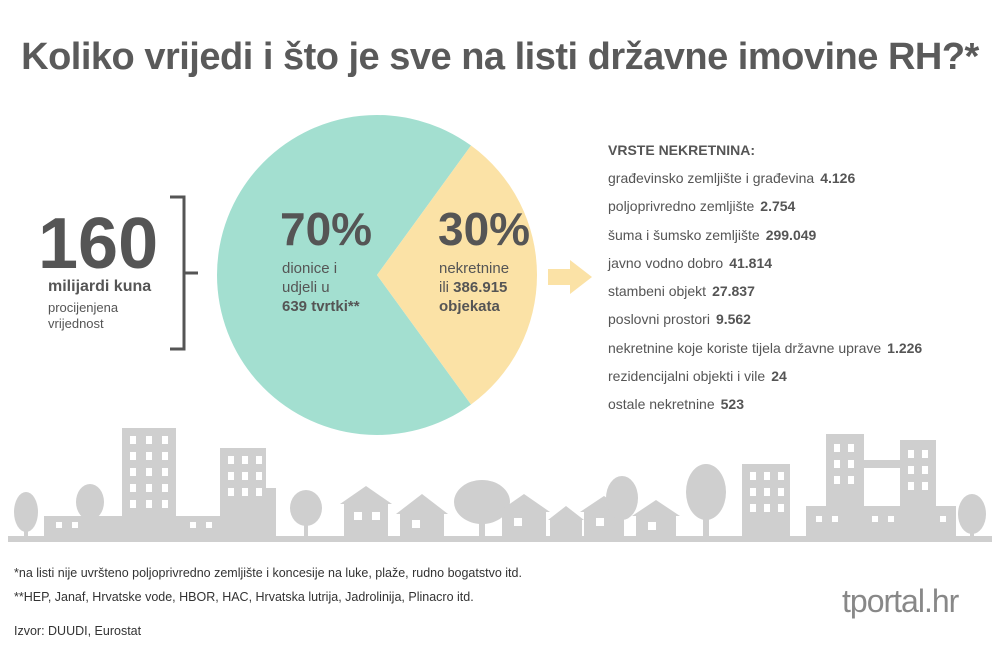 The width and height of the screenshot is (1000, 655). I want to click on list-item-label: građevinsko zemljište i građevina, so click(711, 178).